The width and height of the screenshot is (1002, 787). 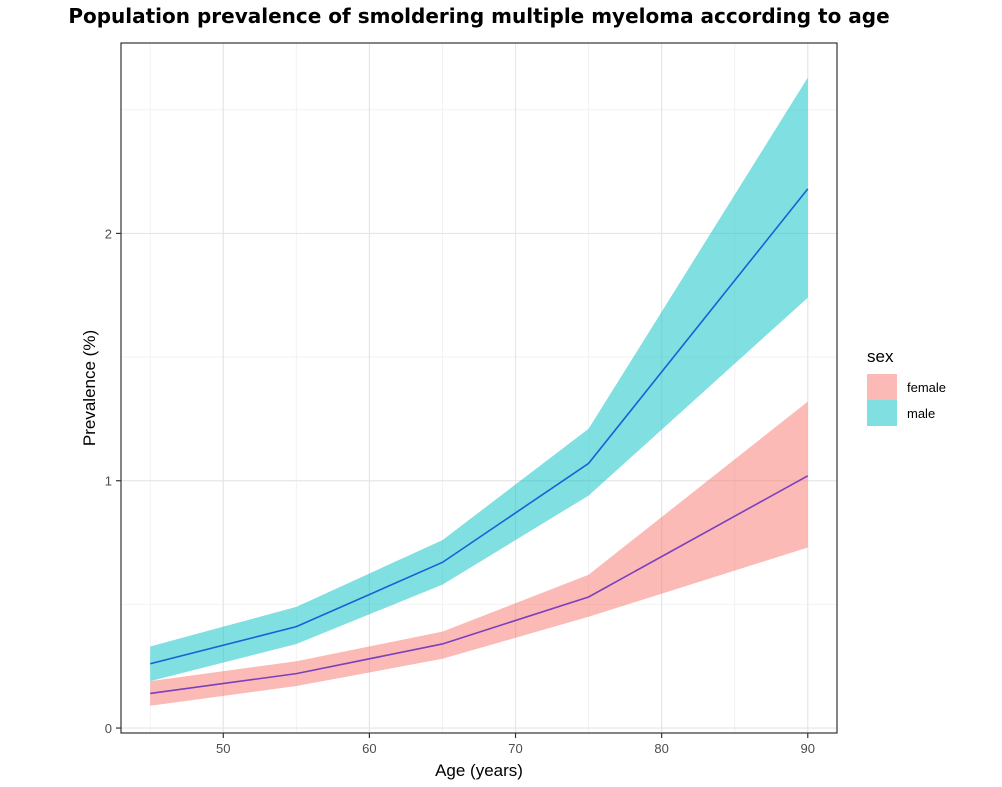 I want to click on y-tick-label: 2, so click(x=108, y=233).